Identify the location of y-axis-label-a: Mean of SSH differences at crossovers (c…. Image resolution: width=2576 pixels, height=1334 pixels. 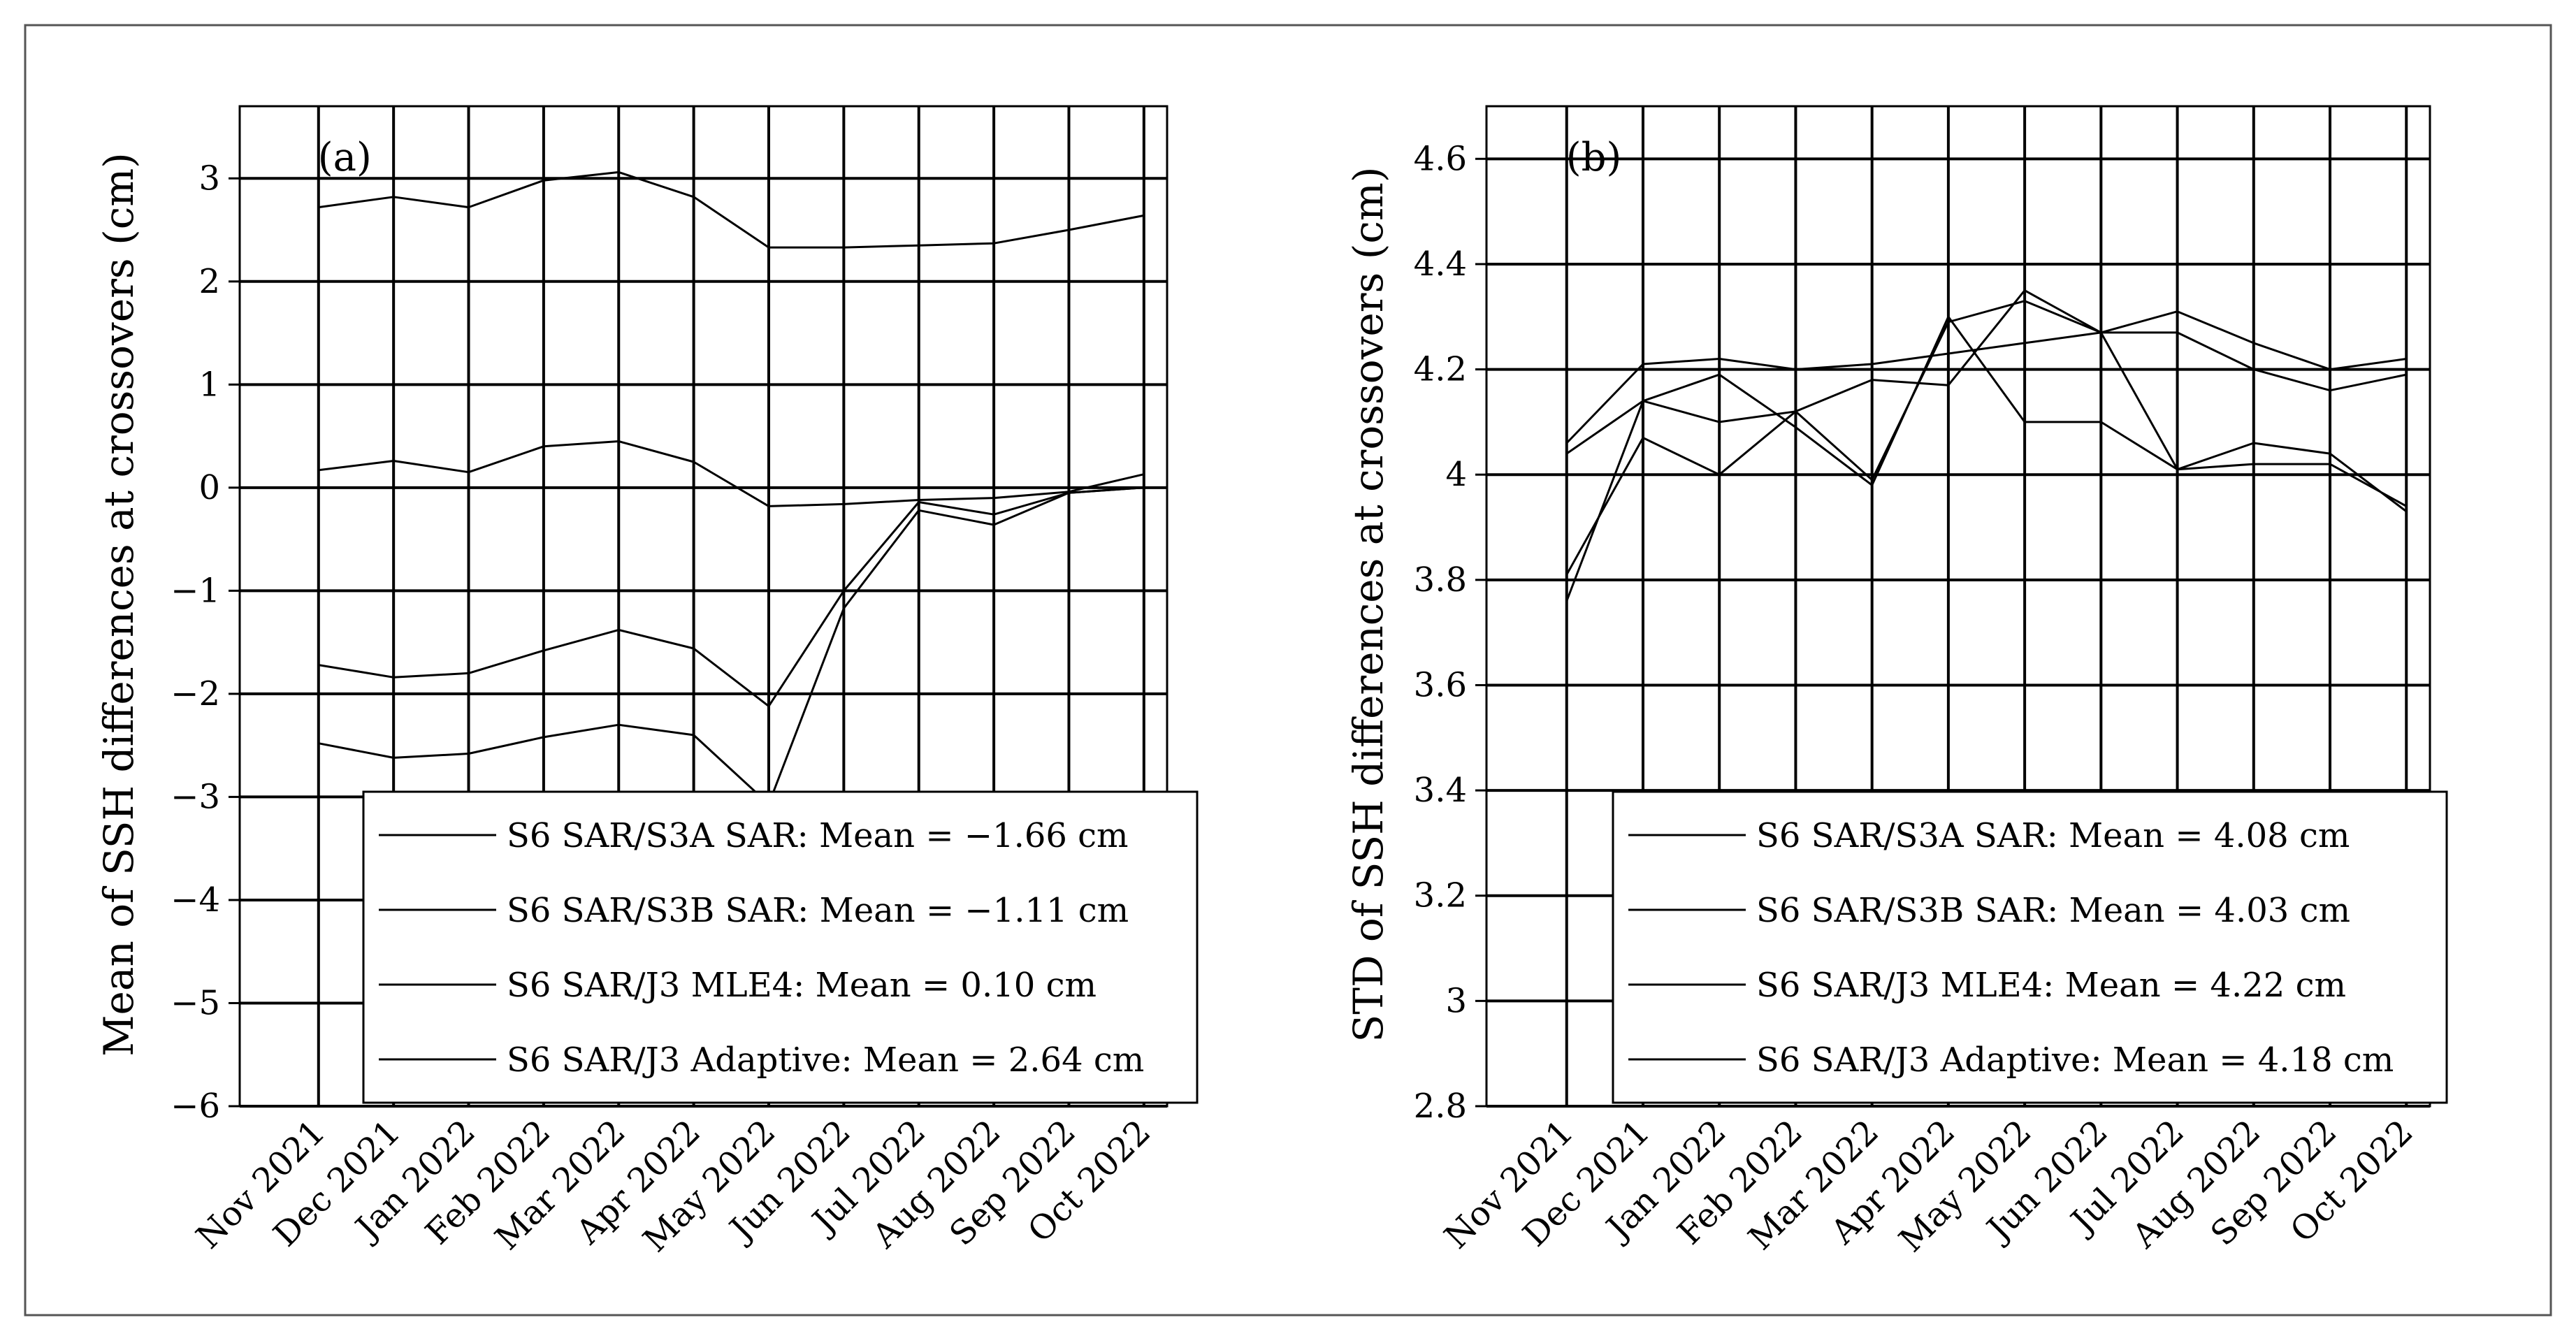
(119, 605).